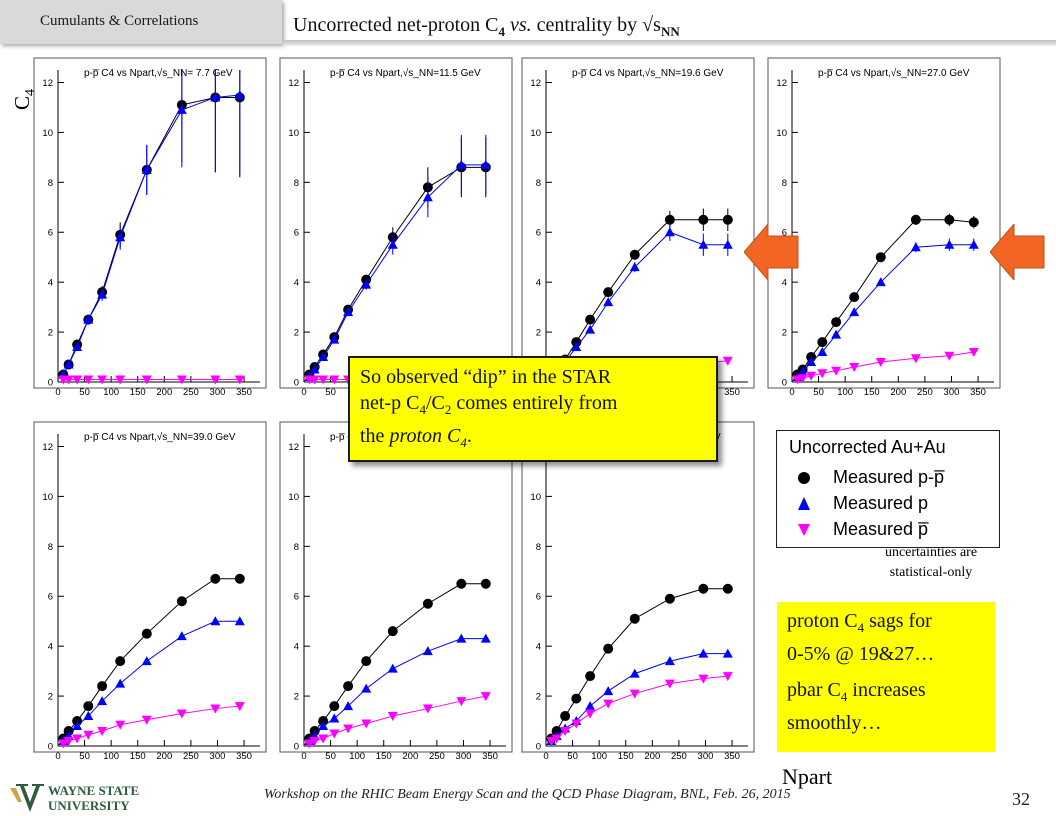 The width and height of the screenshot is (1056, 816). What do you see at coordinates (867, 447) in the screenshot?
I see `legend-title: Uncorrected Au+Au` at bounding box center [867, 447].